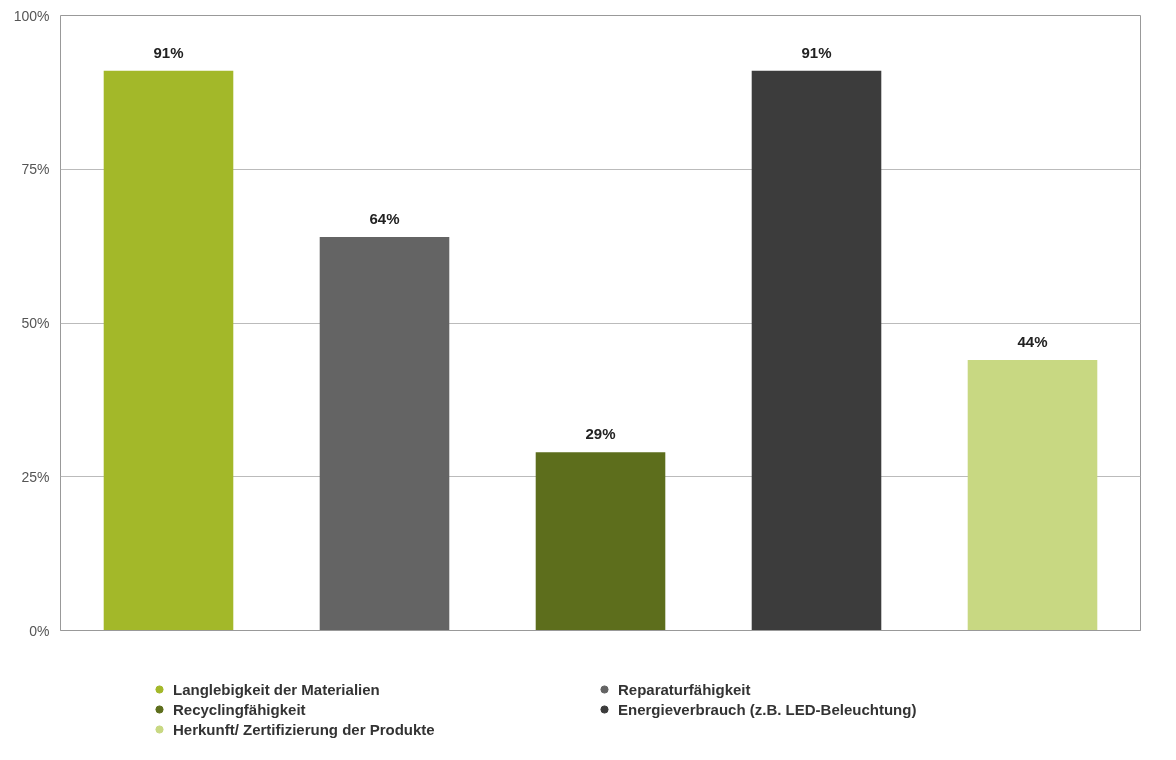 The height and width of the screenshot is (760, 1176). What do you see at coordinates (31, 15) in the screenshot?
I see `y-tick-label: 100%` at bounding box center [31, 15].